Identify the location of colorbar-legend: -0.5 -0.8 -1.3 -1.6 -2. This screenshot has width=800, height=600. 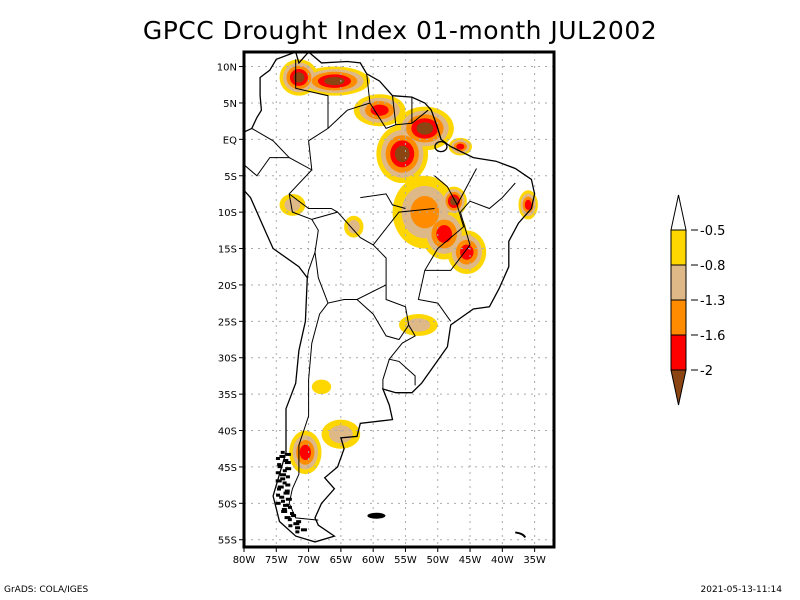
(697, 300).